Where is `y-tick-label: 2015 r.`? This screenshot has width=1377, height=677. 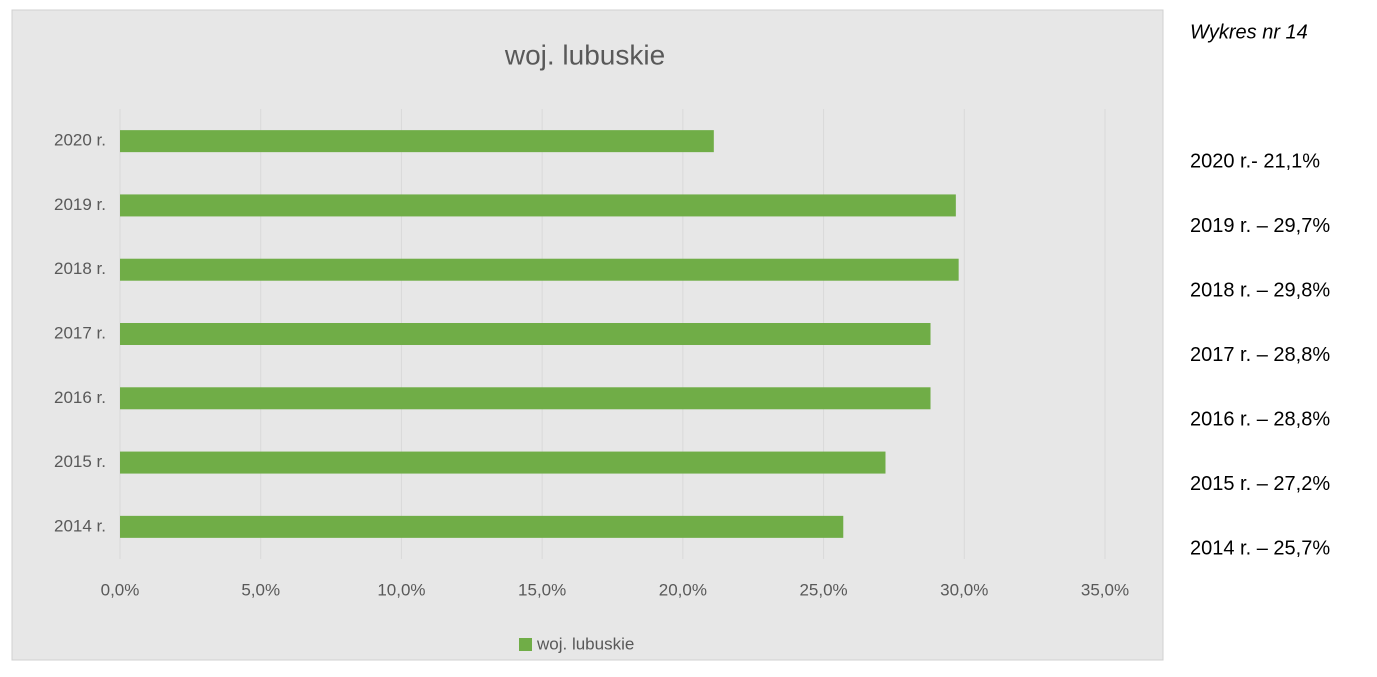 y-tick-label: 2015 r. is located at coordinates (80, 461).